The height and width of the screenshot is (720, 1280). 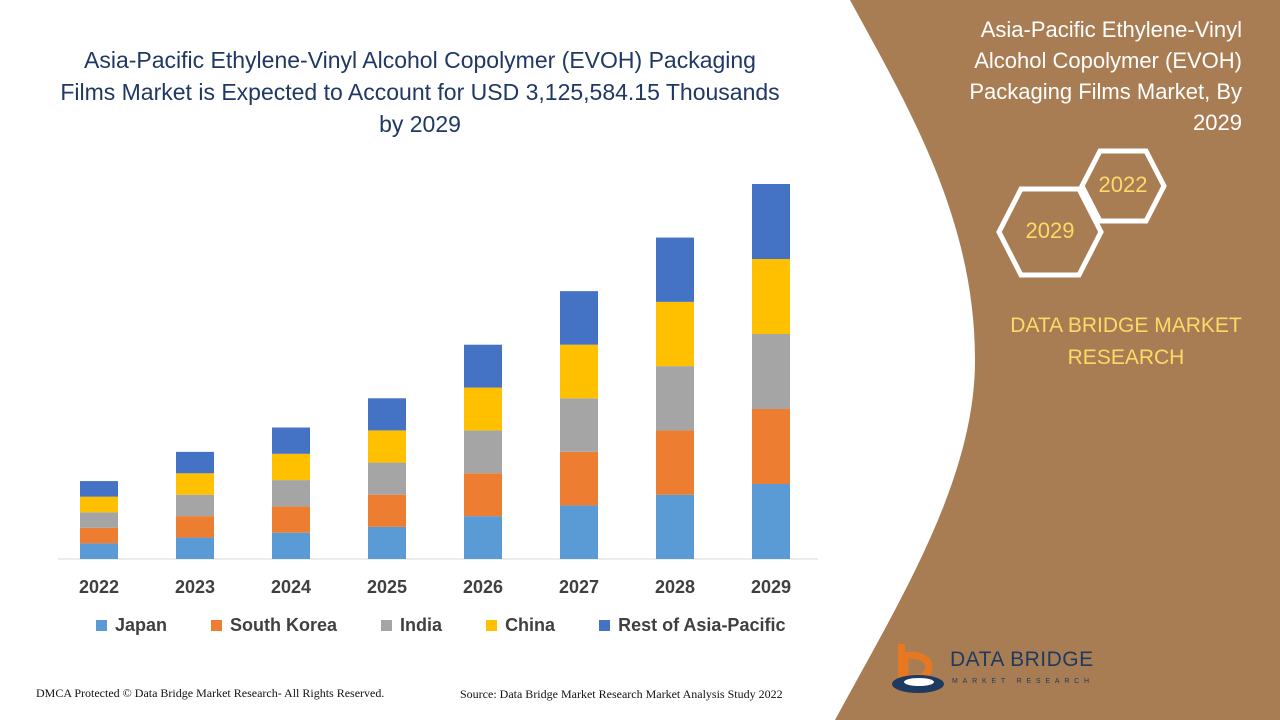 I want to click on bar-2025-south-korea, so click(x=387, y=510).